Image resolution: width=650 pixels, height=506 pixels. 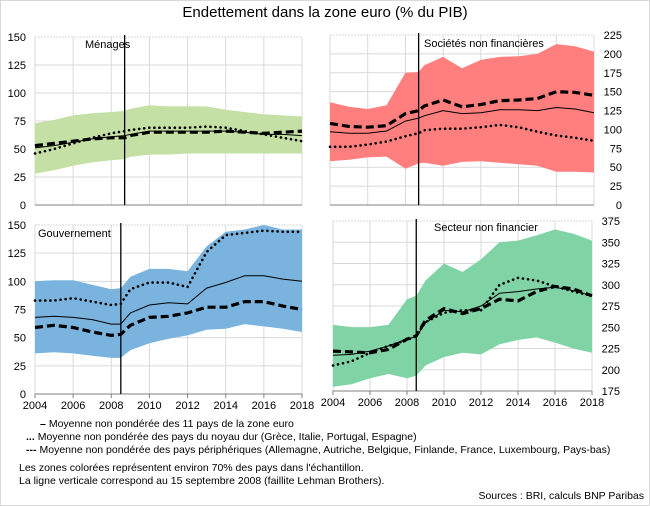 What do you see at coordinates (31, 450) in the screenshot?
I see `legend-dashed-line-symbol: ---` at bounding box center [31, 450].